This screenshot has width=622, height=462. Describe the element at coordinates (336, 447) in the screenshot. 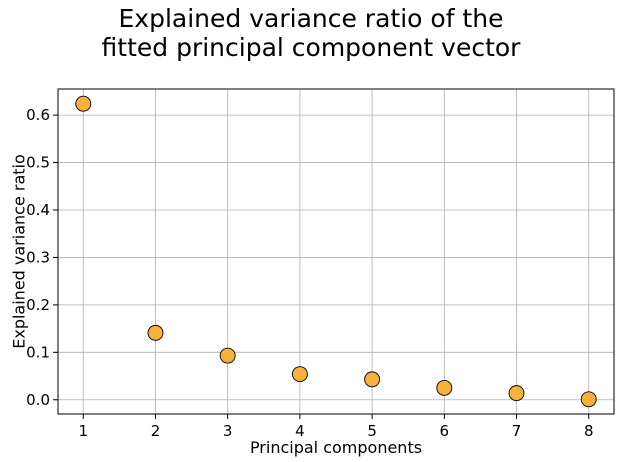

I see `x-axis-label: Principal components` at that location.